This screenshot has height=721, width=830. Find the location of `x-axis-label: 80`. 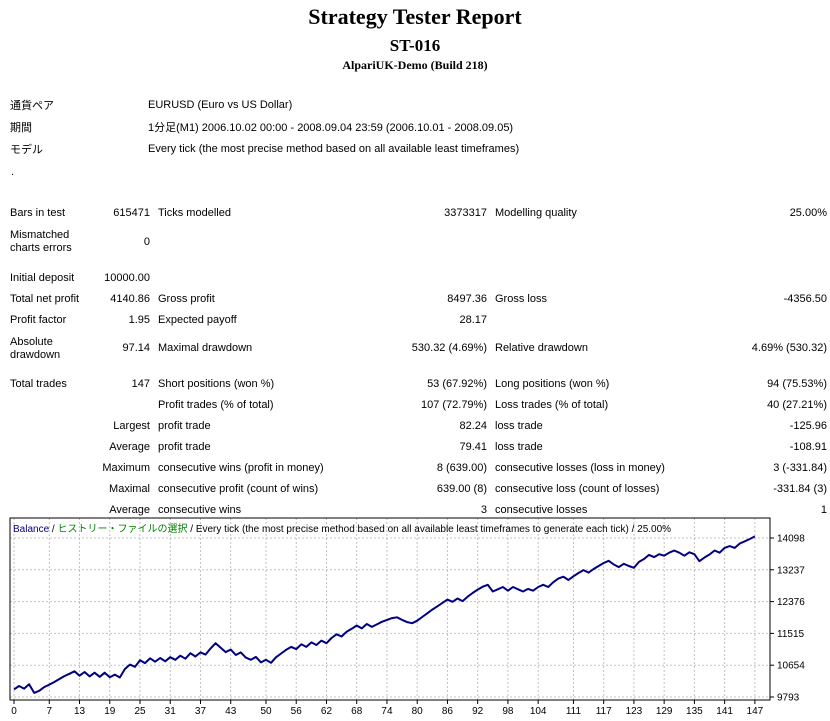

x-axis-label: 80 is located at coordinates (418, 711).